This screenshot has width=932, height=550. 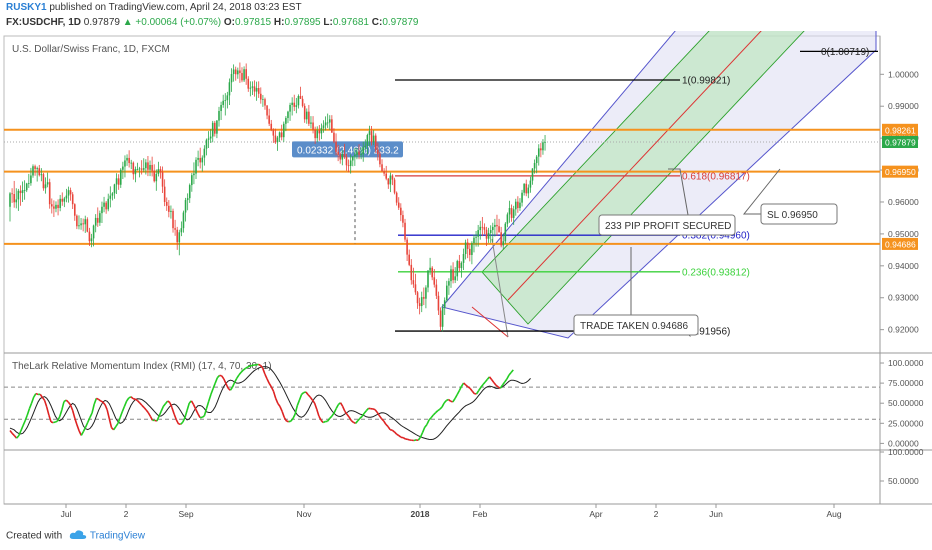 I want to click on symbol-label: FX:USDCHF, 1D, so click(x=44, y=22).